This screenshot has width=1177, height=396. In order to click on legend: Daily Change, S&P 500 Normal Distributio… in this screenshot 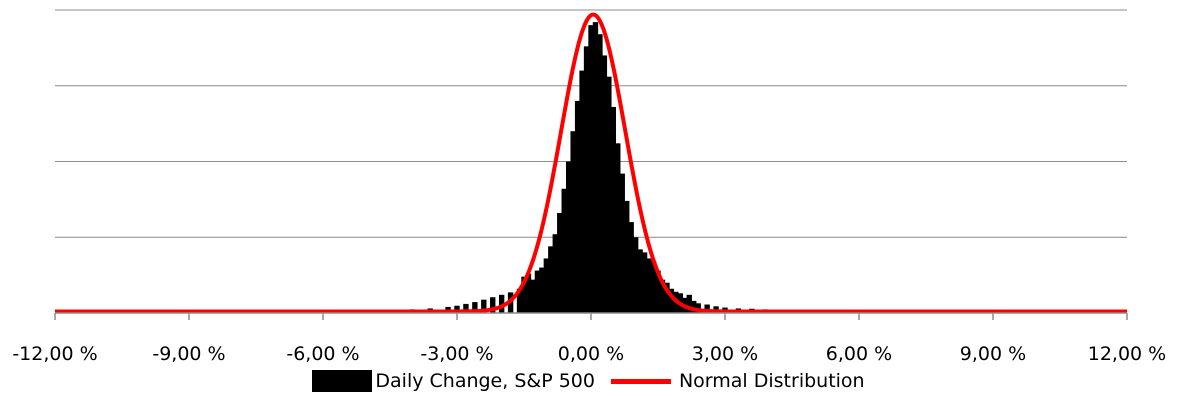, I will do `click(588, 381)`.